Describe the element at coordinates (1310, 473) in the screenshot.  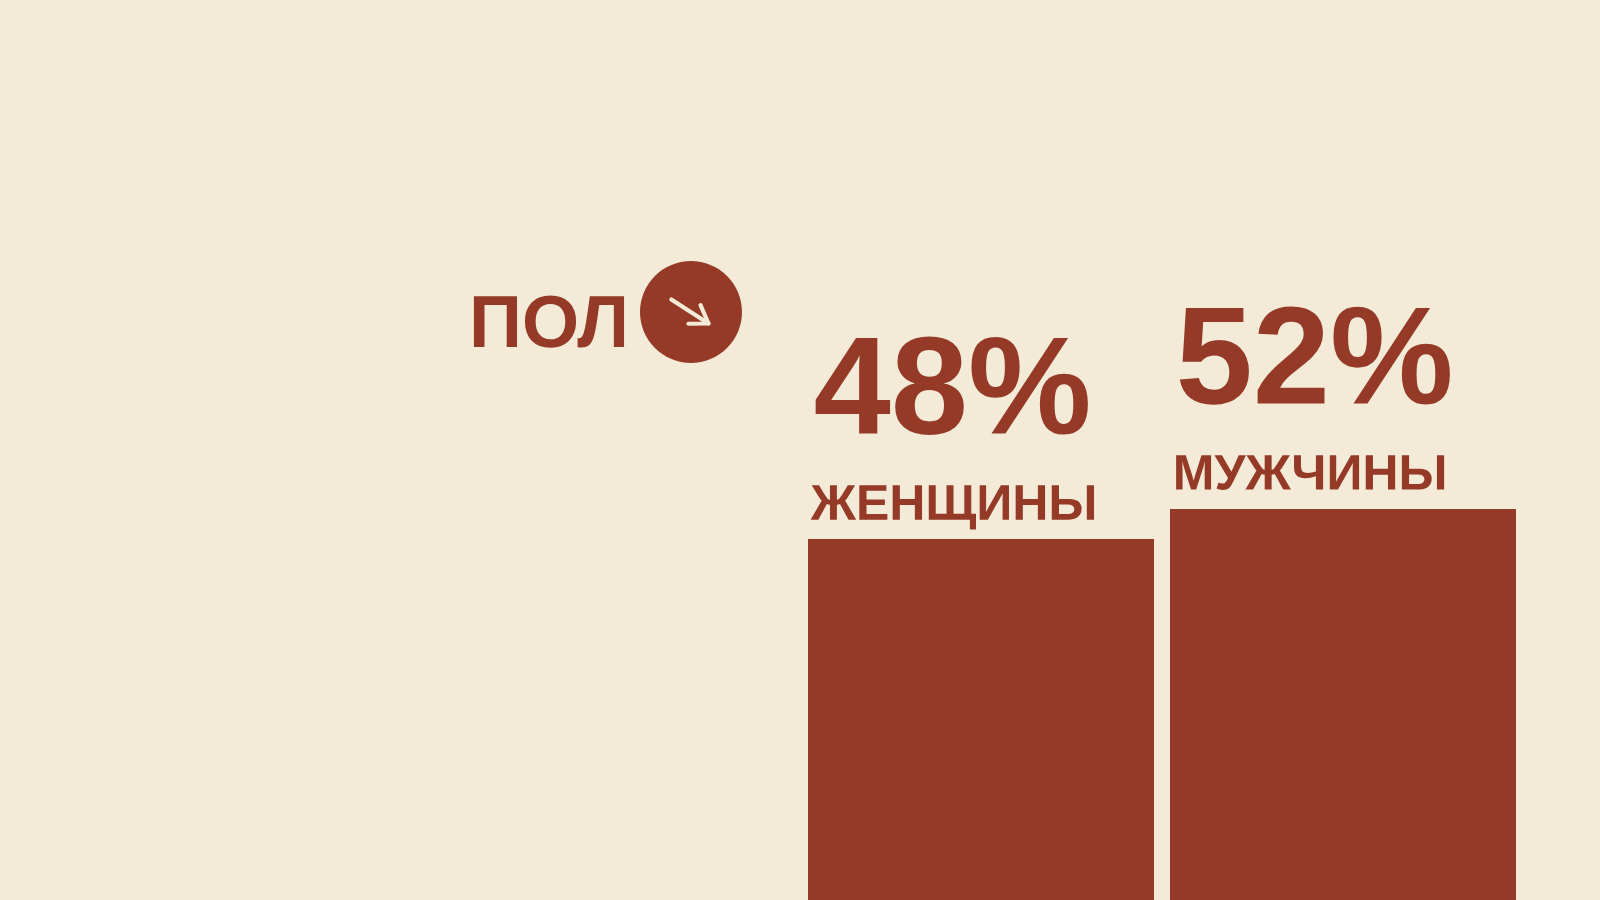
I see `x-tick-label: МУЖЧИНЫ` at that location.